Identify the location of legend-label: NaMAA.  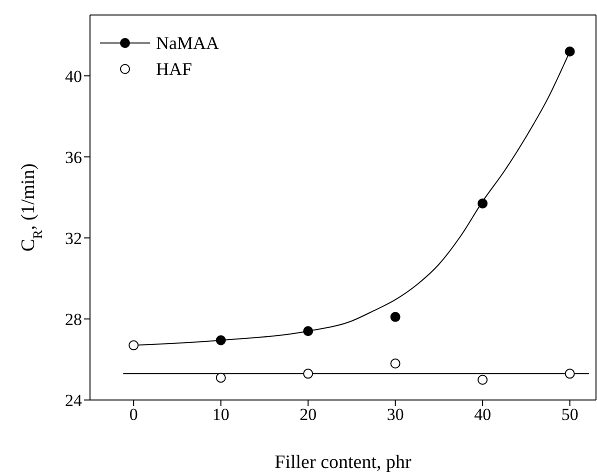
(187, 43).